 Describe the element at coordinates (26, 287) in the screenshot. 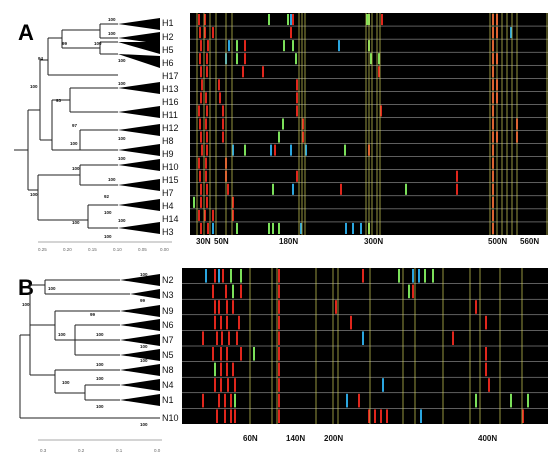

I see `panel-b-letter: B` at that location.